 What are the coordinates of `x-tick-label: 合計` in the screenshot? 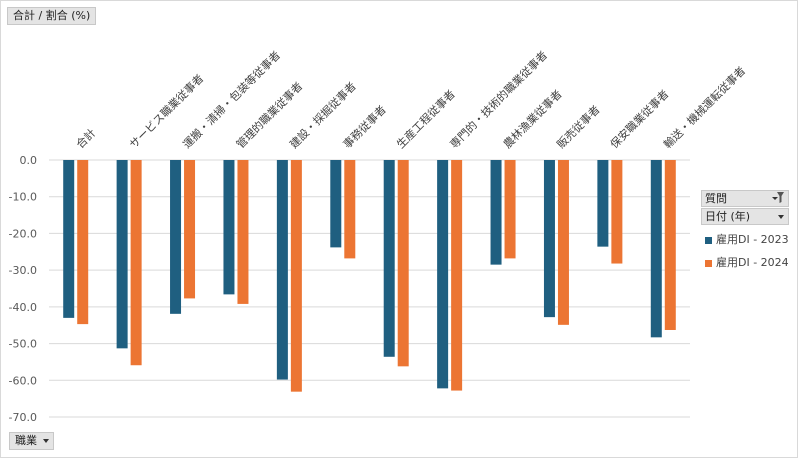 It's located at (85, 138).